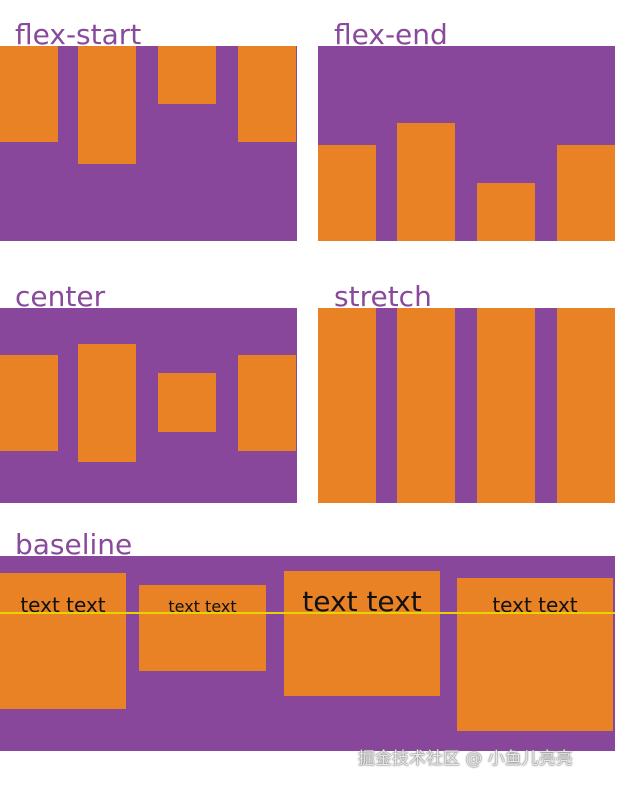 The width and height of the screenshot is (617, 786). I want to click on label: flex-start, so click(78, 34).